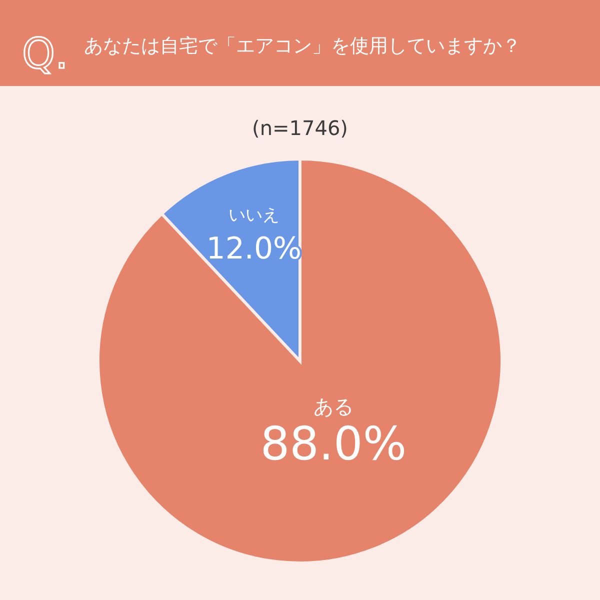 The width and height of the screenshot is (600, 600). What do you see at coordinates (300, 128) in the screenshot?
I see `chart-subtitle: (n=1746)` at bounding box center [300, 128].